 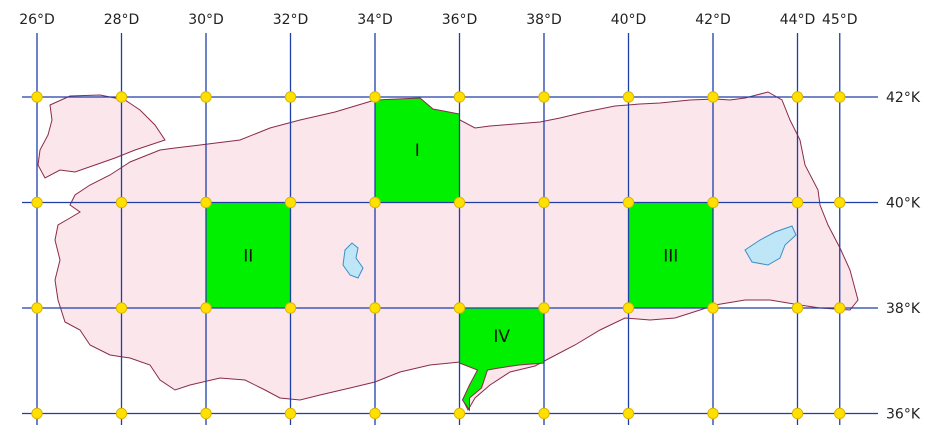 I want to click on region-ii-area, so click(x=248, y=255).